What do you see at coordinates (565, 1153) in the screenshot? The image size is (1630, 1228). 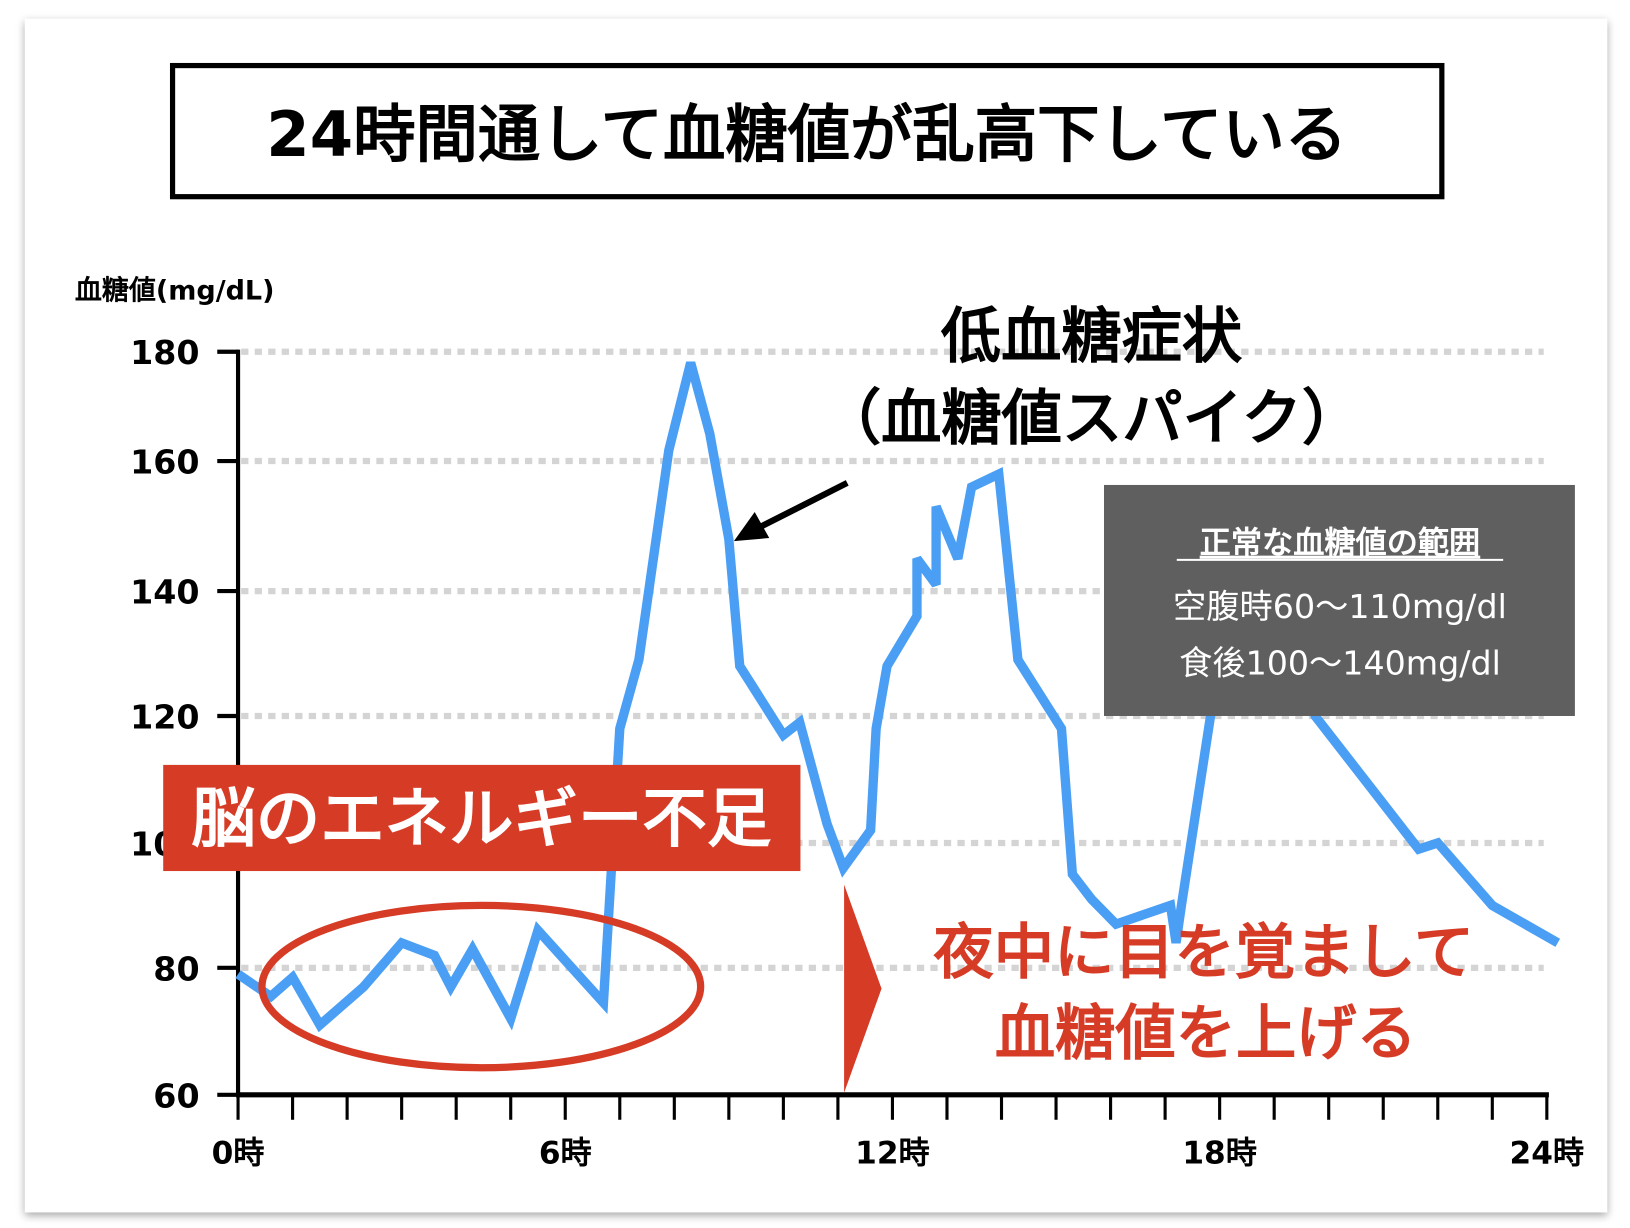 I see `x-tick-label-6: 6時` at bounding box center [565, 1153].